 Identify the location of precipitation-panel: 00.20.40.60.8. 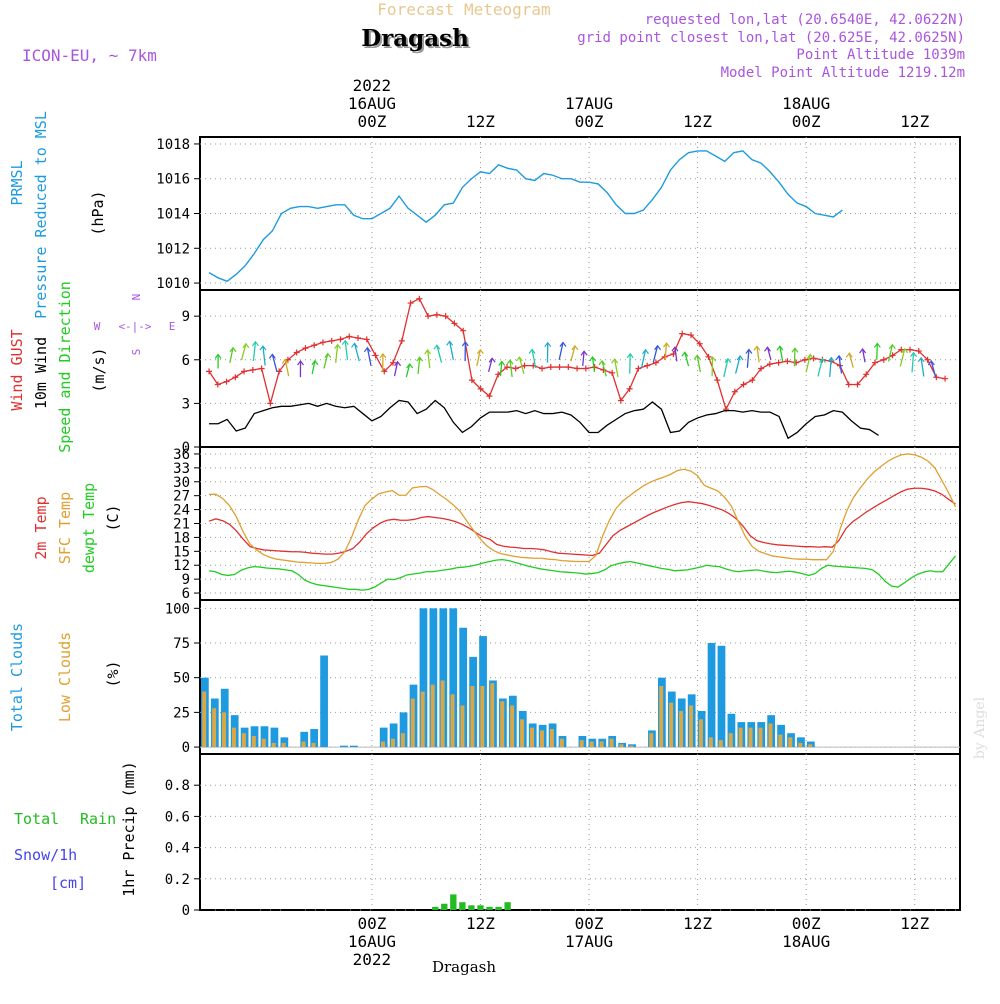
(562, 836).